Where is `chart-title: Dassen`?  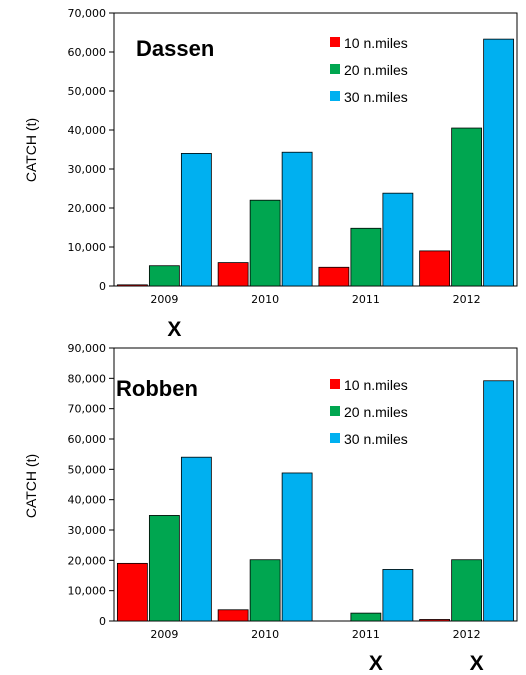 chart-title: Dassen is located at coordinates (175, 48).